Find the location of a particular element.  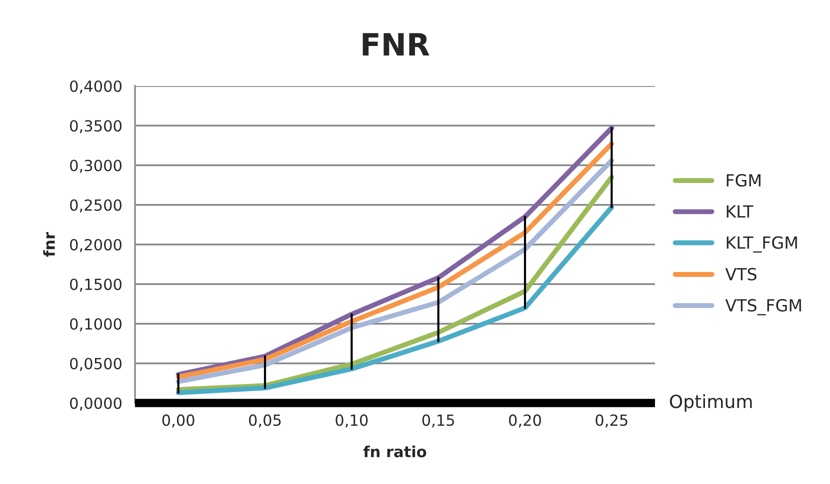

x-tick-label: 0,00 is located at coordinates (178, 421).